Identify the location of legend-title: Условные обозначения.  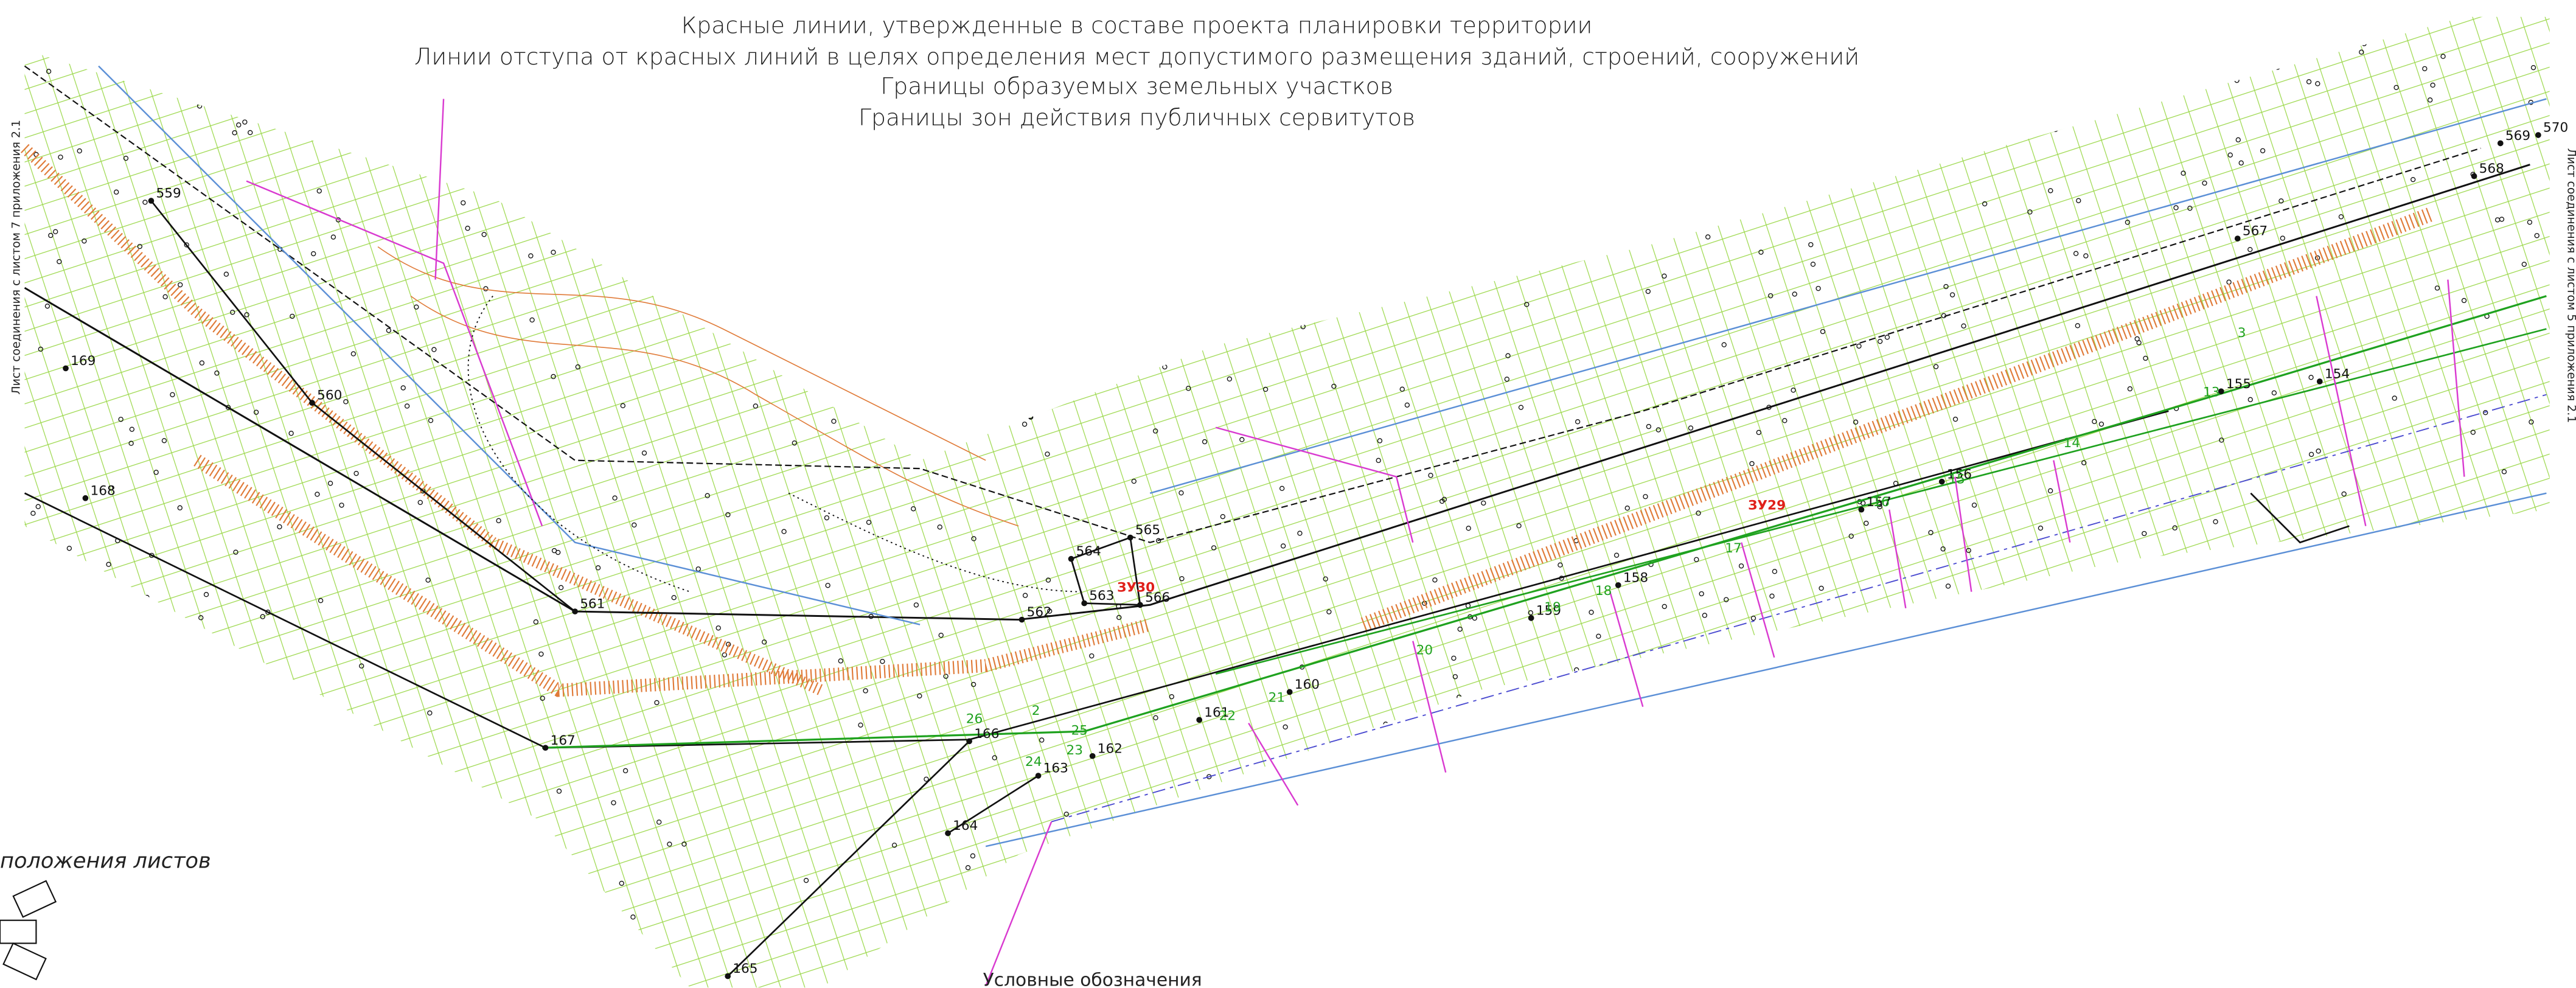
(1092, 979).